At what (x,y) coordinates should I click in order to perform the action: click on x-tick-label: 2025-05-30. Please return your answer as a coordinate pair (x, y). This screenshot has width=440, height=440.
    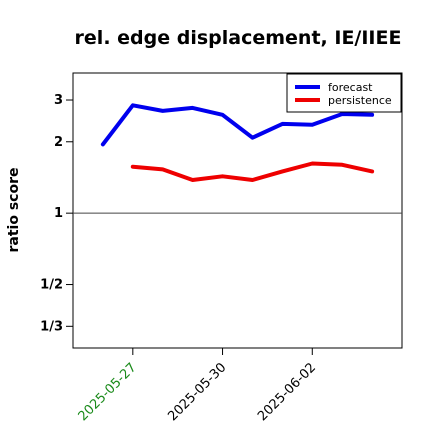
    Looking at the image, I should click on (197, 392).